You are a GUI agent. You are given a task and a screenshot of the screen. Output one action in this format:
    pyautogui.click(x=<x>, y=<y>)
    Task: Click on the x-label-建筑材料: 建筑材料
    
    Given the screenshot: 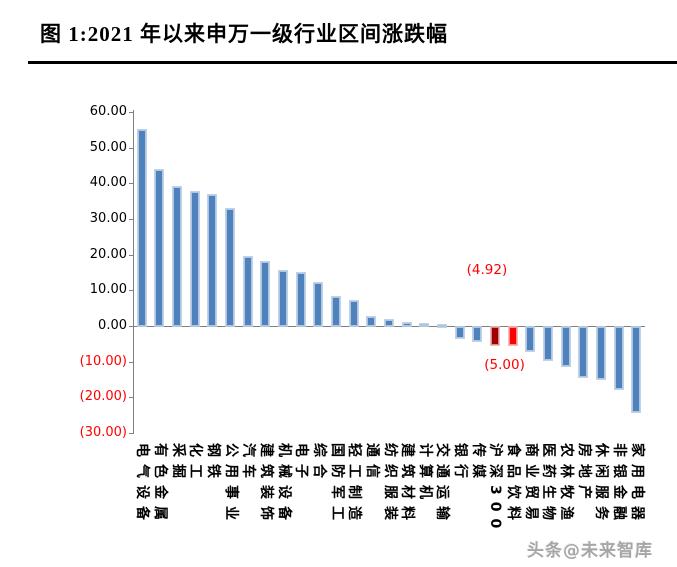 What is the action you would take?
    pyautogui.click(x=407, y=485)
    